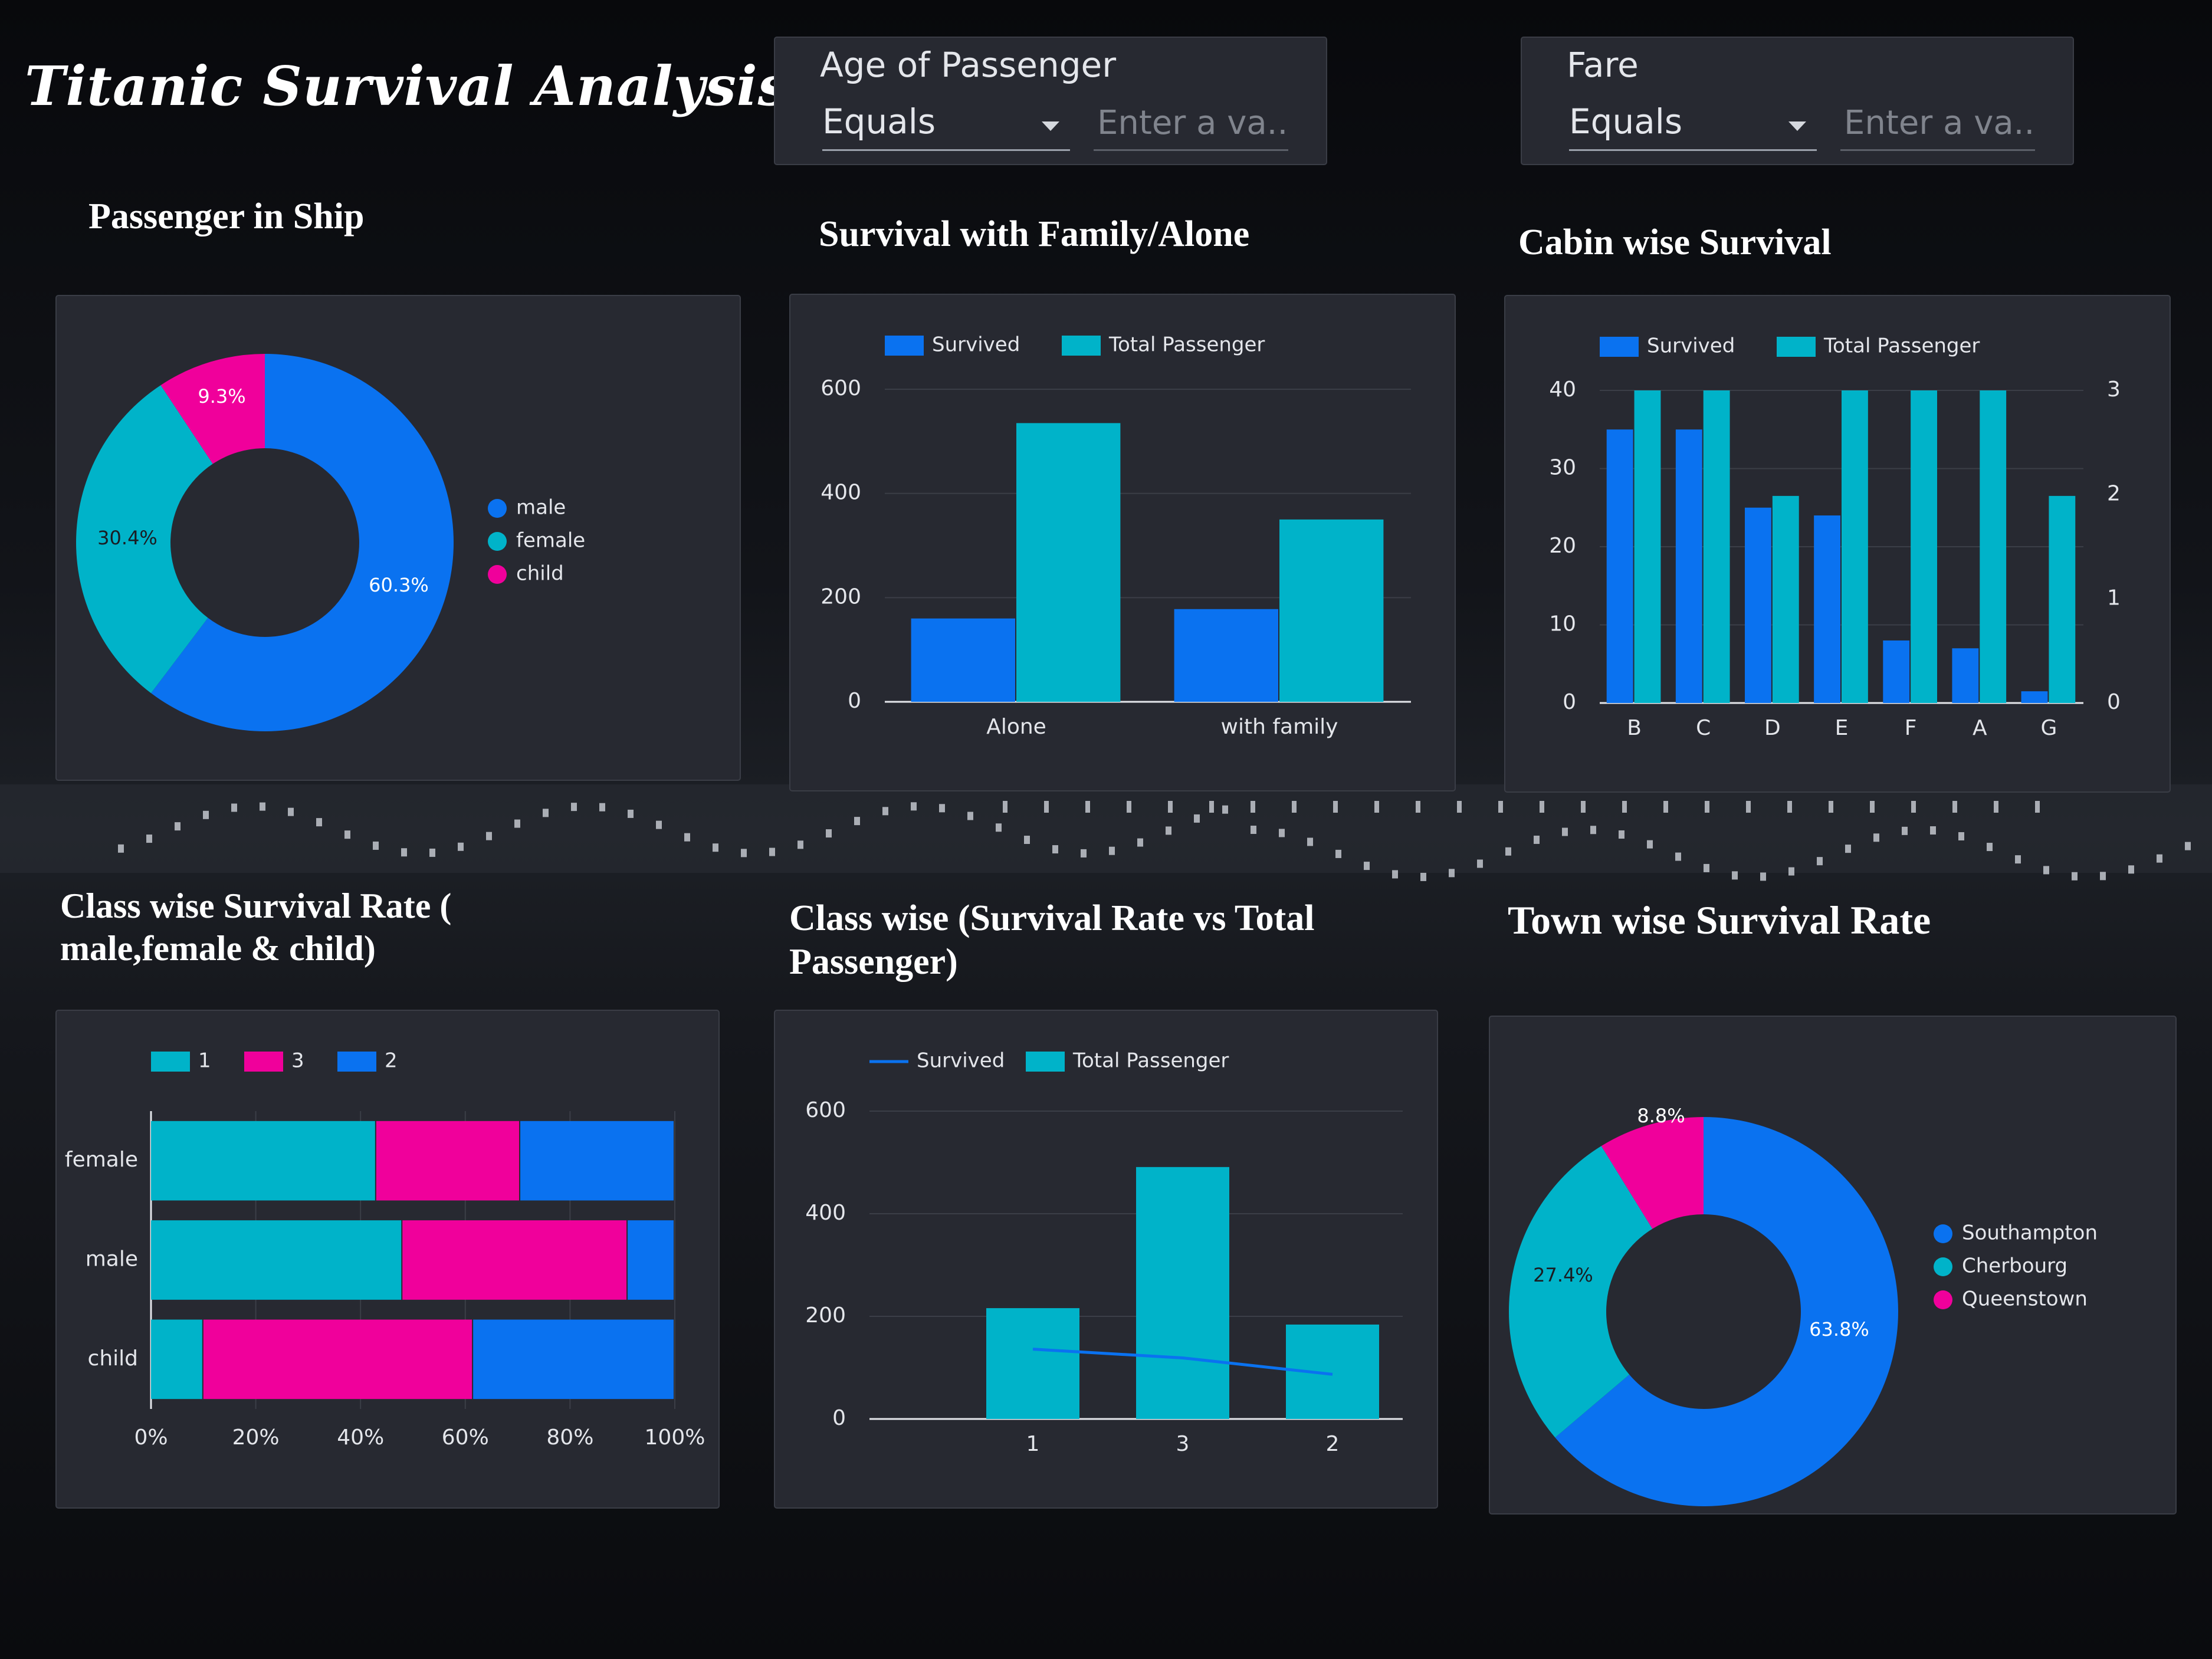 The width and height of the screenshot is (2212, 1659). I want to click on legend-label: Queenstown, so click(2025, 1299).